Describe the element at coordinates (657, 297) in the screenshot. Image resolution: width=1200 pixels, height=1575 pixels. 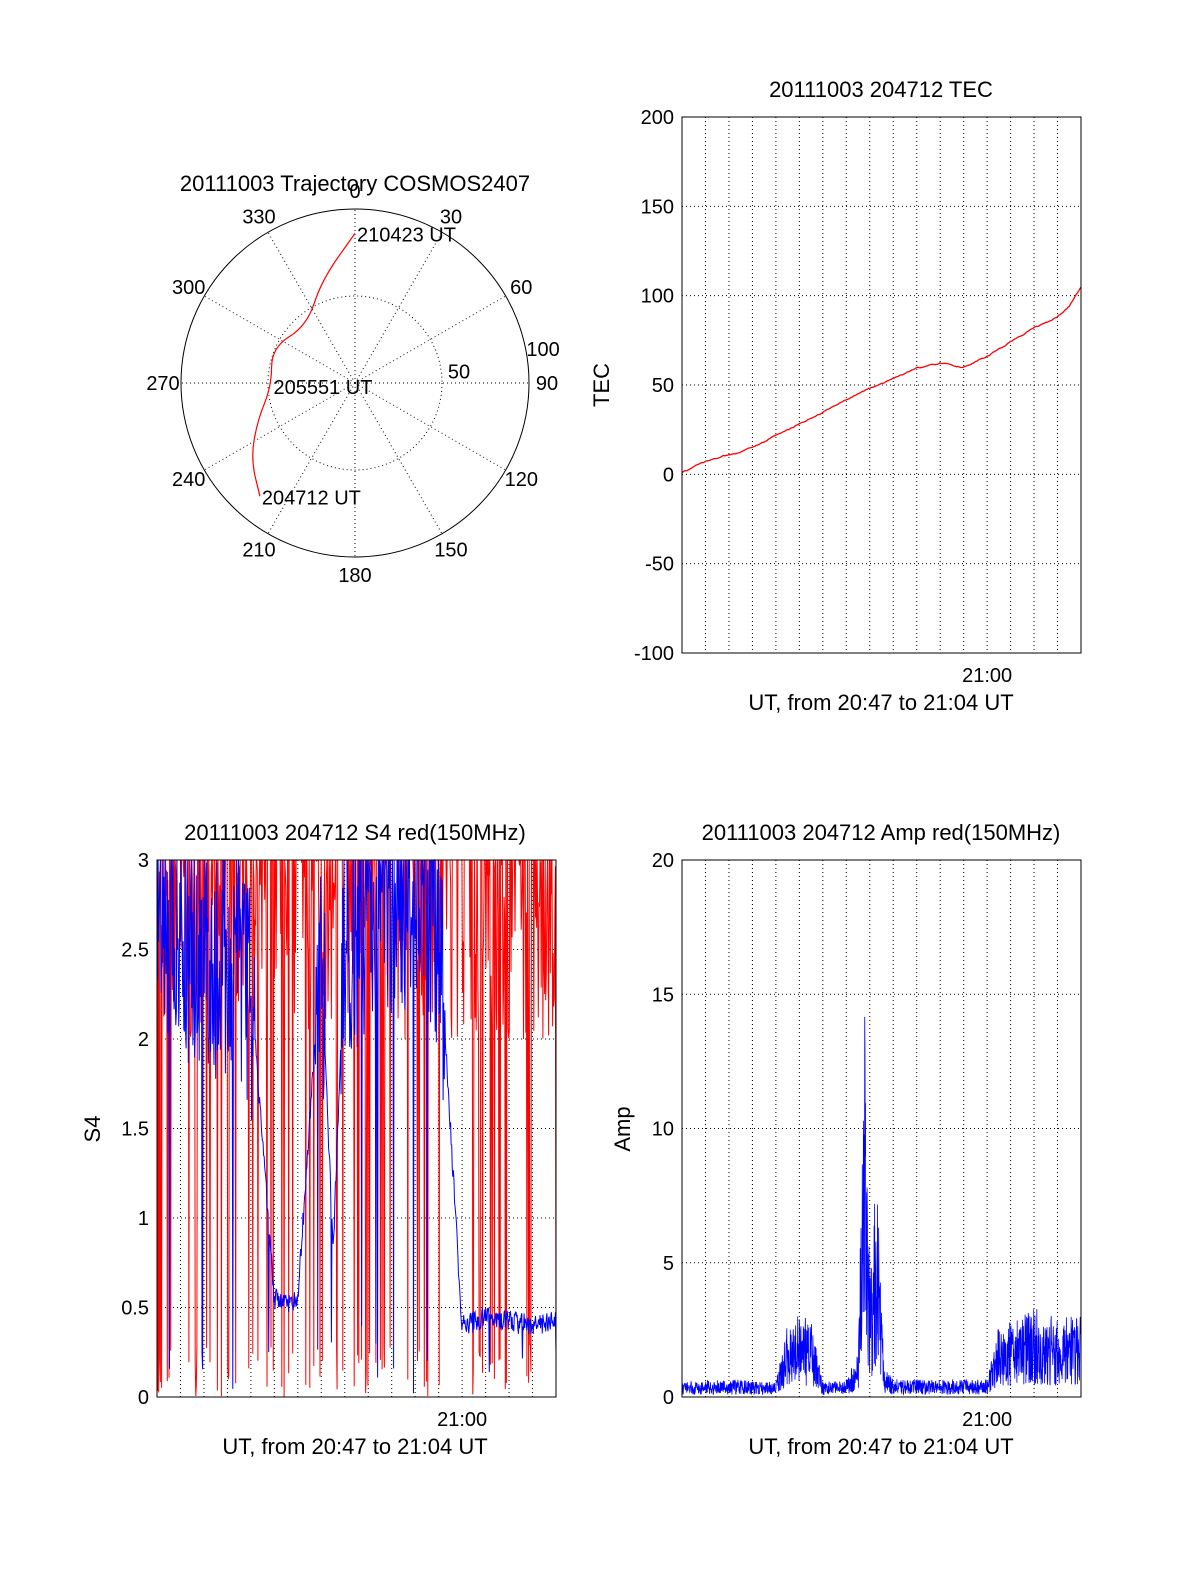
I see `y-tick-label: 100` at that location.